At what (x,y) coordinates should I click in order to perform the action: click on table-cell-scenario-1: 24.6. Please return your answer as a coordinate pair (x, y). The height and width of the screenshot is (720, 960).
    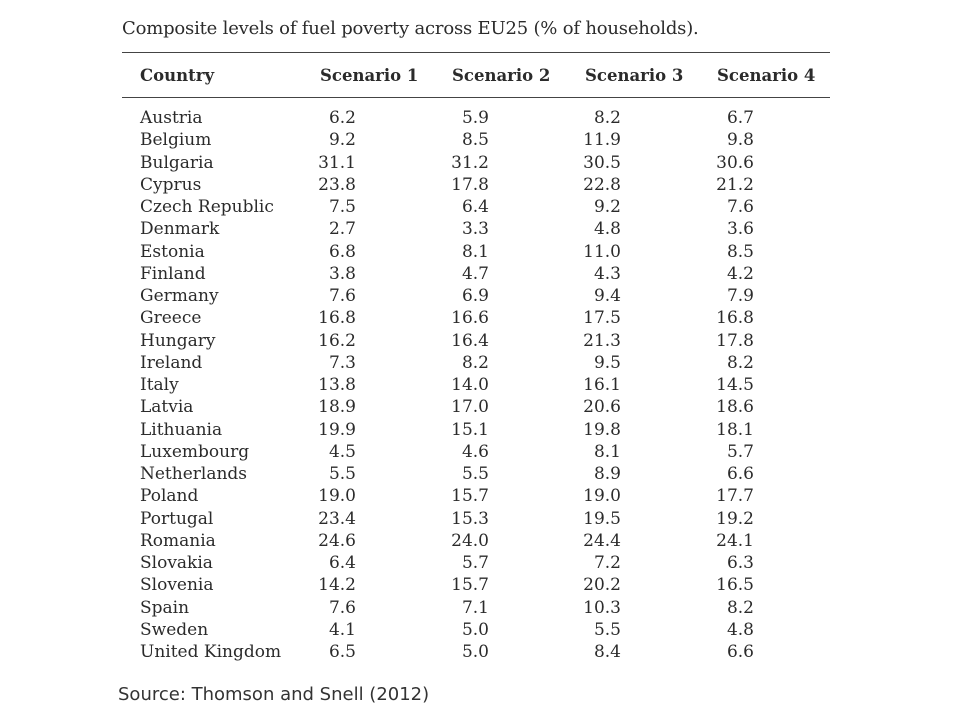
    Looking at the image, I should click on (337, 541).